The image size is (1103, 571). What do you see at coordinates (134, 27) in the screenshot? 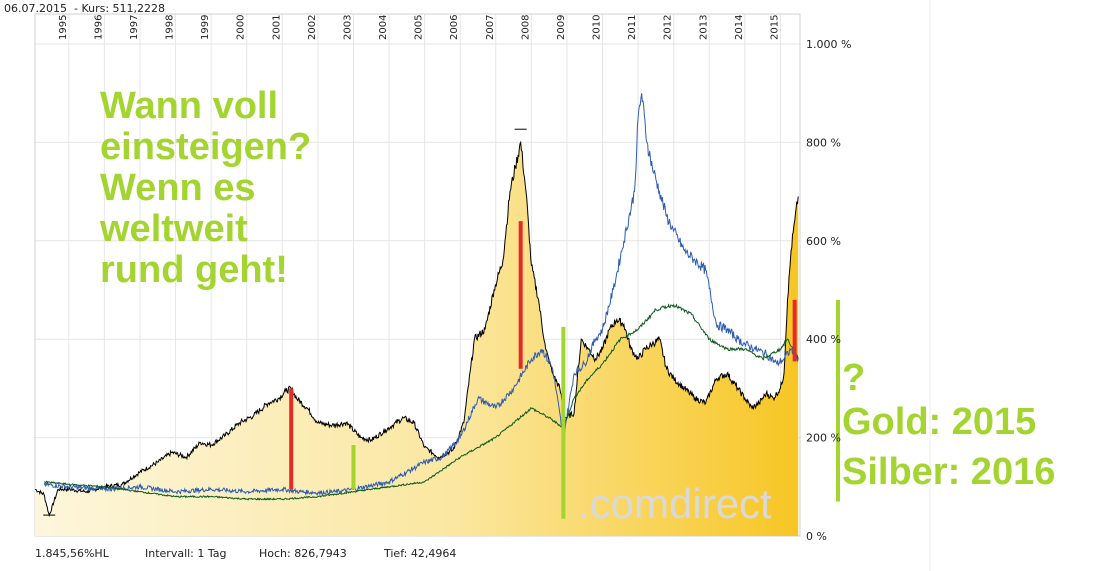
I see `x-tick-label: 1997` at bounding box center [134, 27].